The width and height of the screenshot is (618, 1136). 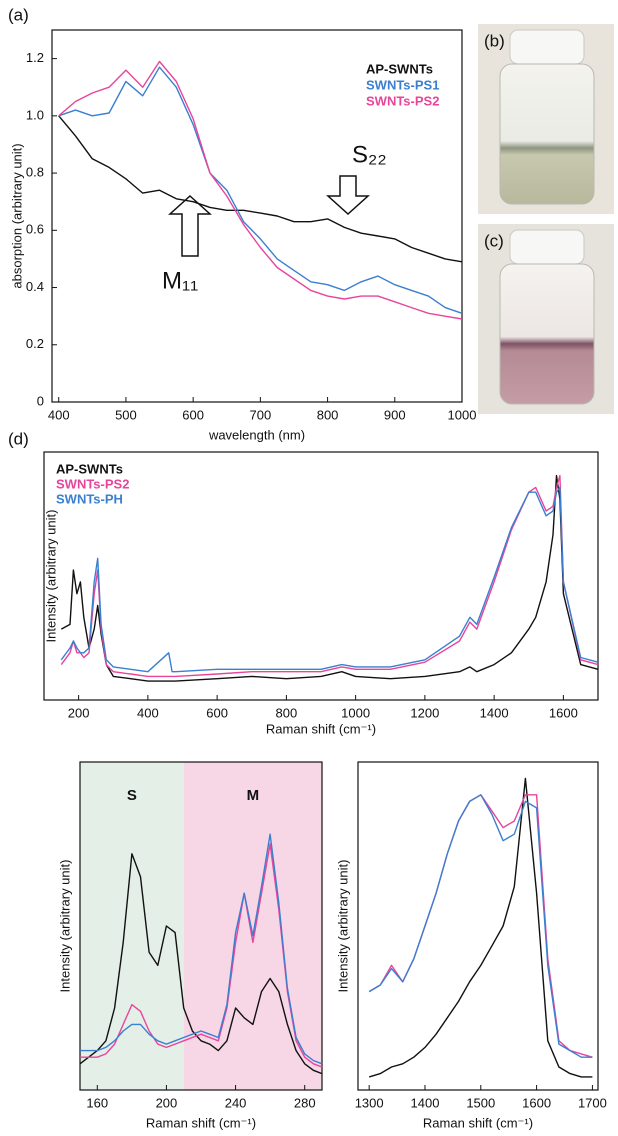 What do you see at coordinates (395, 414) in the screenshot?
I see `x-tick-label: 900` at bounding box center [395, 414].